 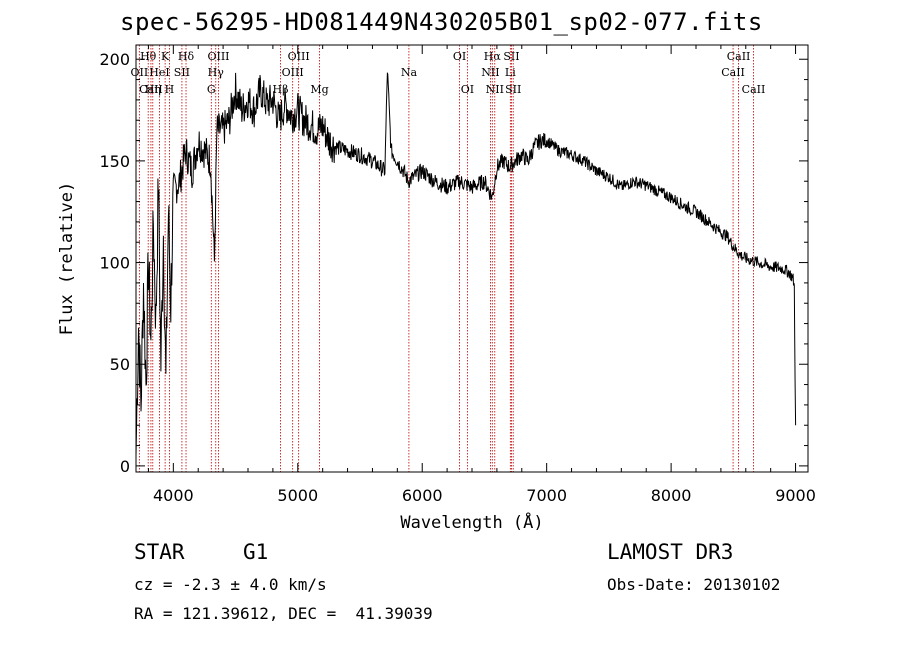 I want to click on line-marker-label: K, so click(x=165, y=56).